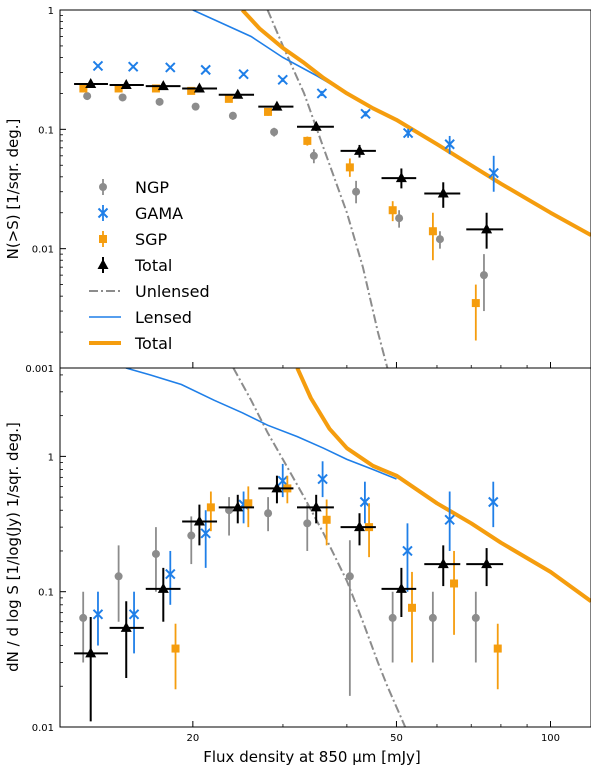 This screenshot has width=591, height=771. I want to click on legend-label: SGP, so click(151, 239).